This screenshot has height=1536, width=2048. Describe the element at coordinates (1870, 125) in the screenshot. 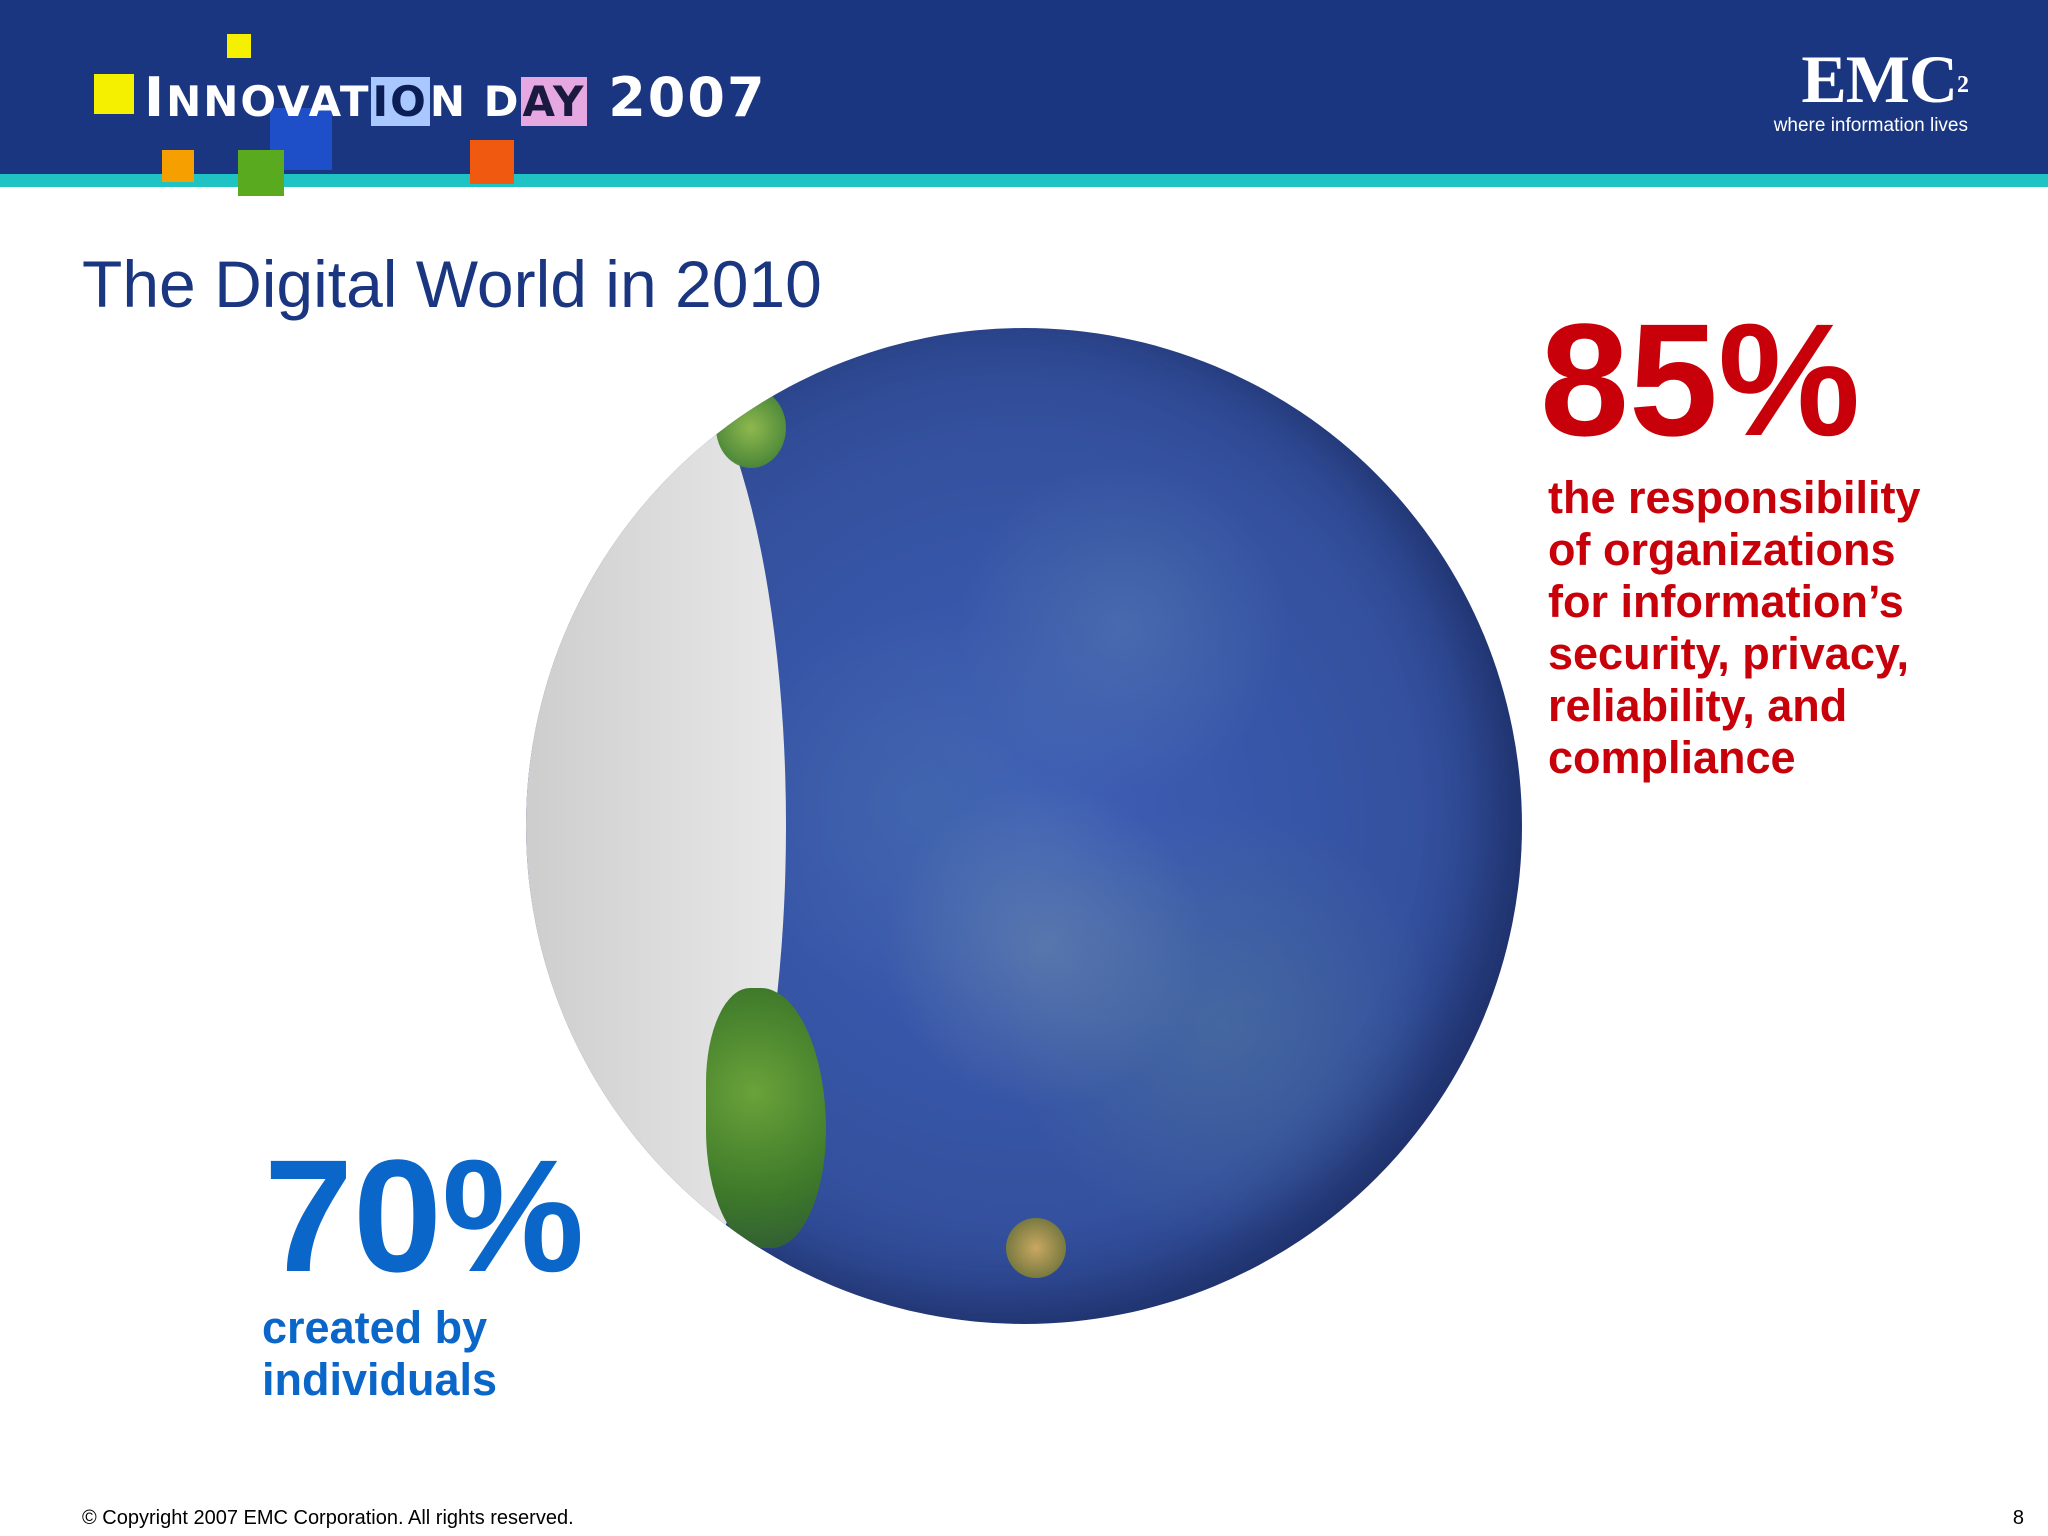

I see `company-tagline: where information lives` at that location.